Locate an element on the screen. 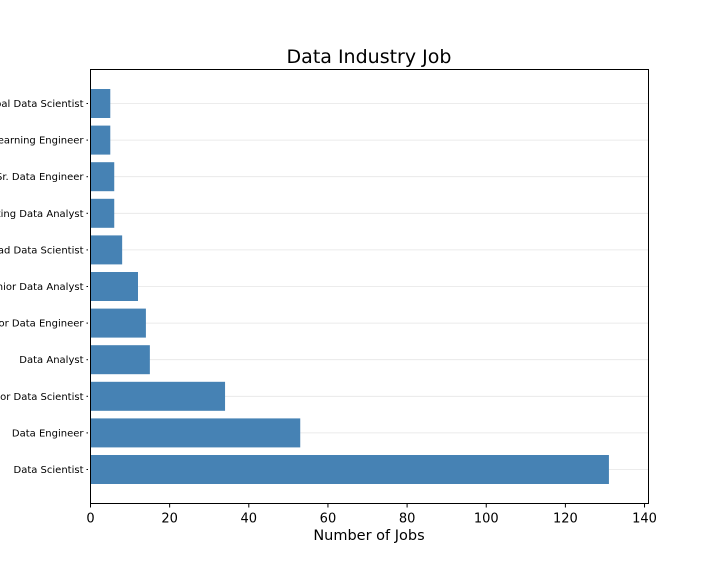 The image size is (720, 576). x-tick-label: 100 is located at coordinates (486, 519).